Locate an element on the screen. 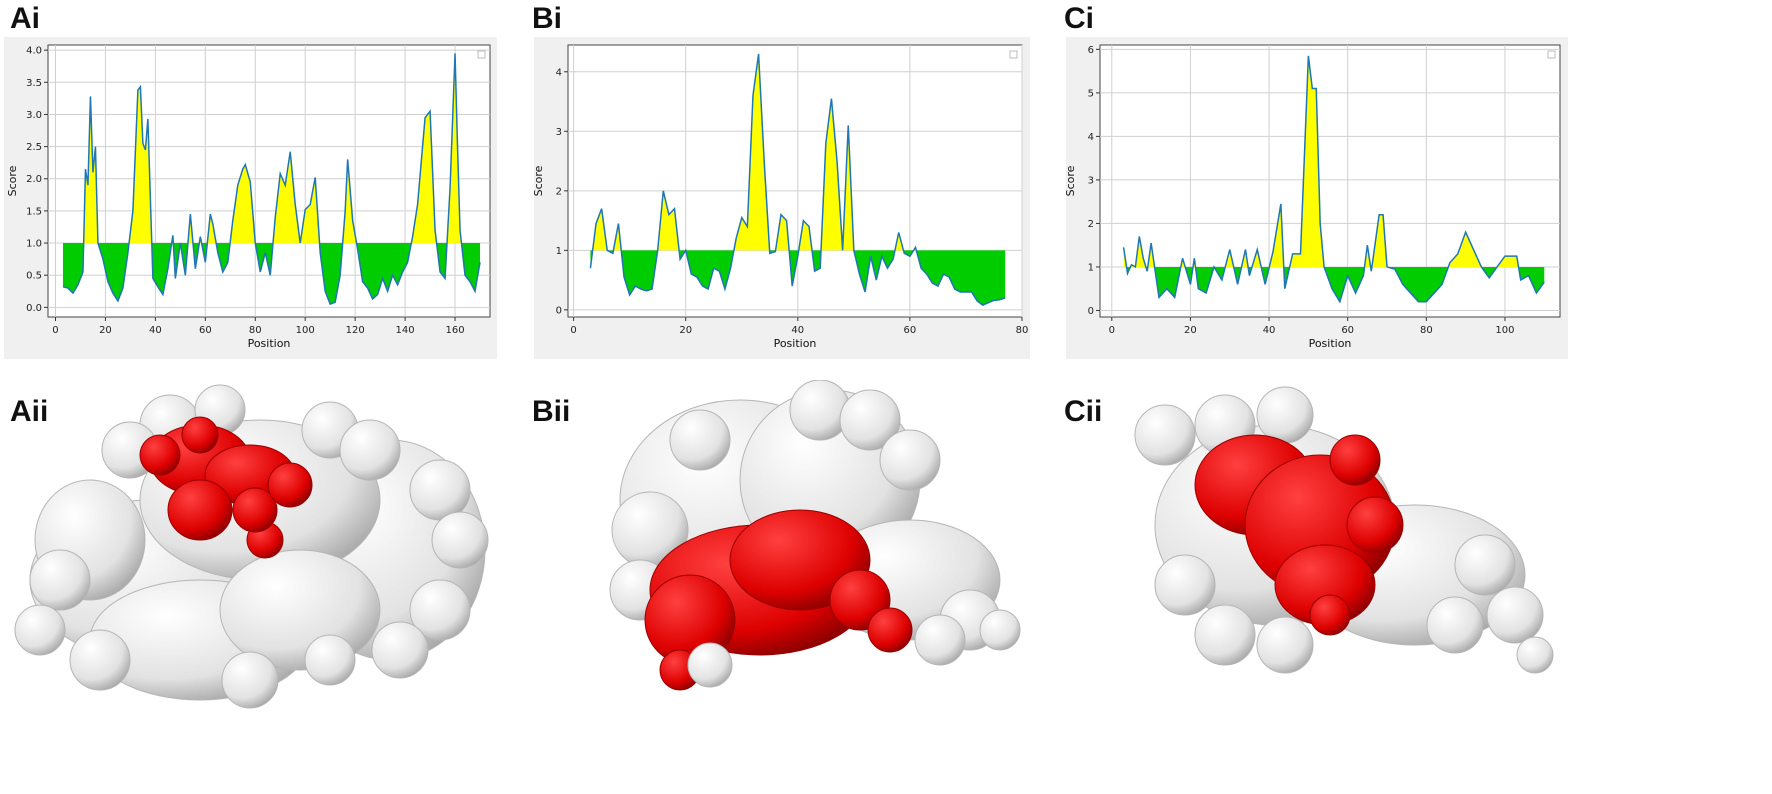 This screenshot has width=1772, height=794. protein-surface-c is located at coordinates (1344, 530).